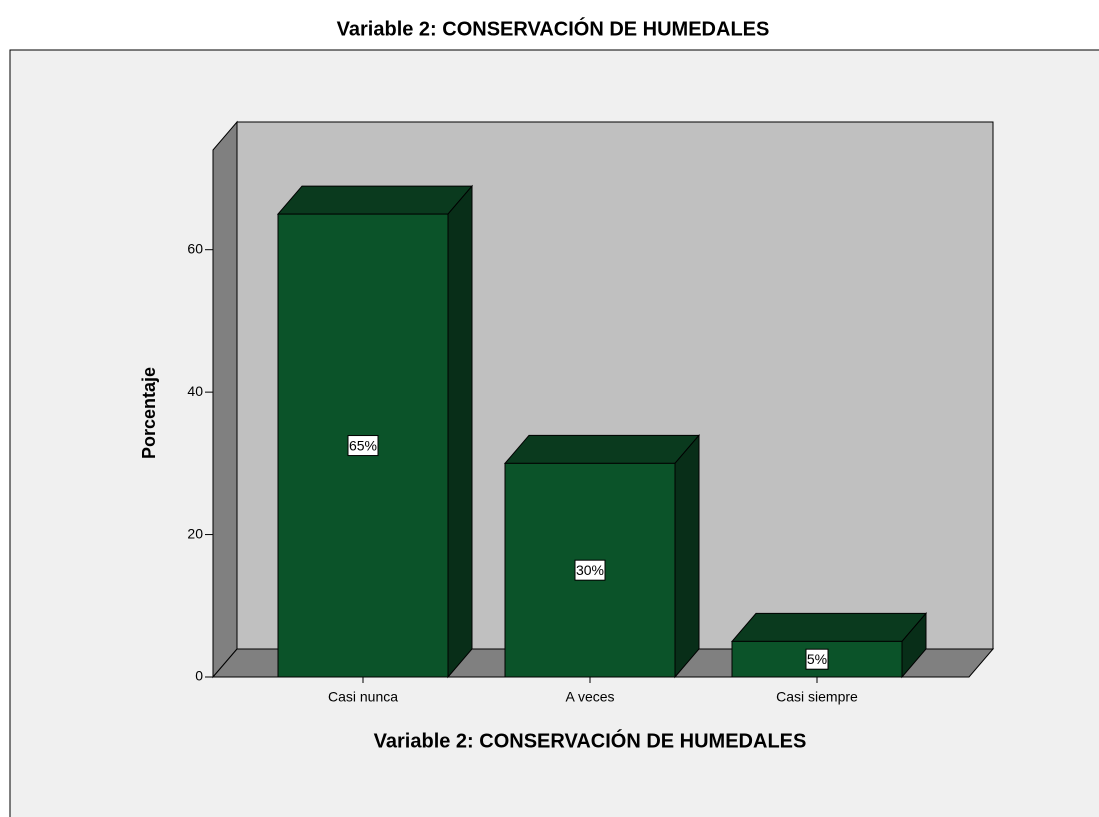 Image resolution: width=1099 pixels, height=817 pixels. What do you see at coordinates (590, 740) in the screenshot?
I see `x-axis-title: Variable 2: CONSERVACIÓN DE HUMEDALES` at bounding box center [590, 740].